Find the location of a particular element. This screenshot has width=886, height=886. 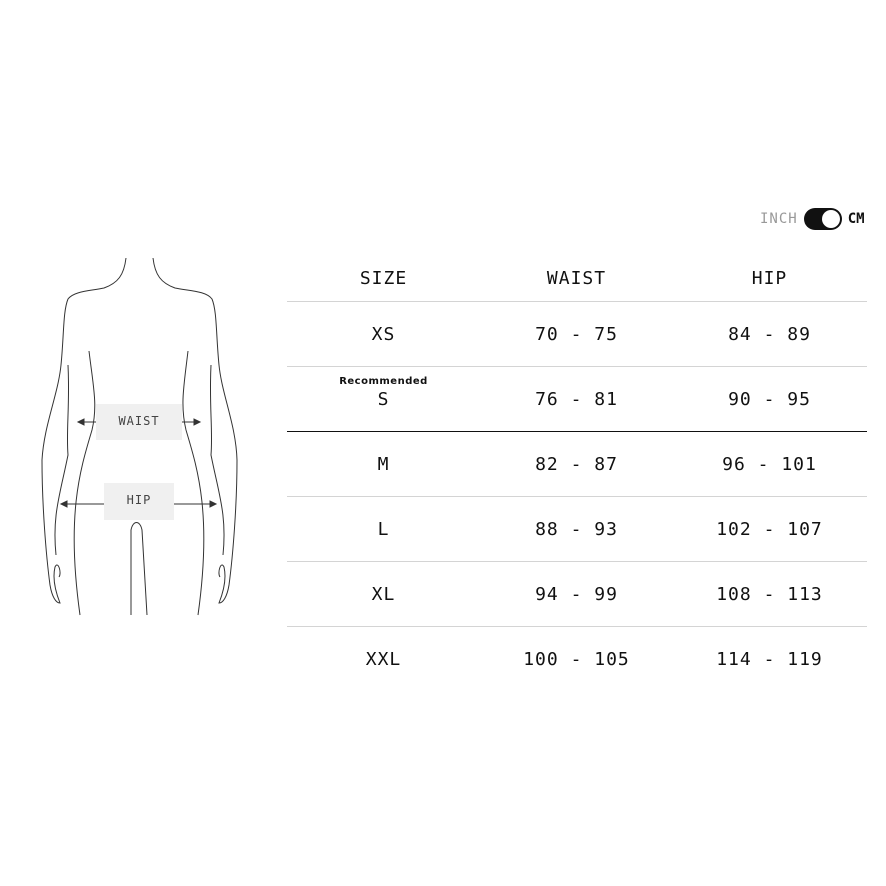

table-row-recommended: Recommended S 76 - 81 90 - 95 is located at coordinates (577, 399).